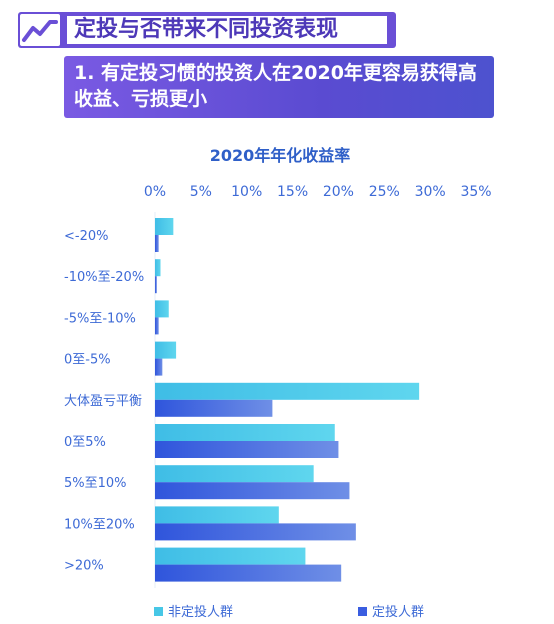 The height and width of the screenshot is (624, 554). I want to click on legend-item-non-dca: 非定投人群, so click(193, 610).